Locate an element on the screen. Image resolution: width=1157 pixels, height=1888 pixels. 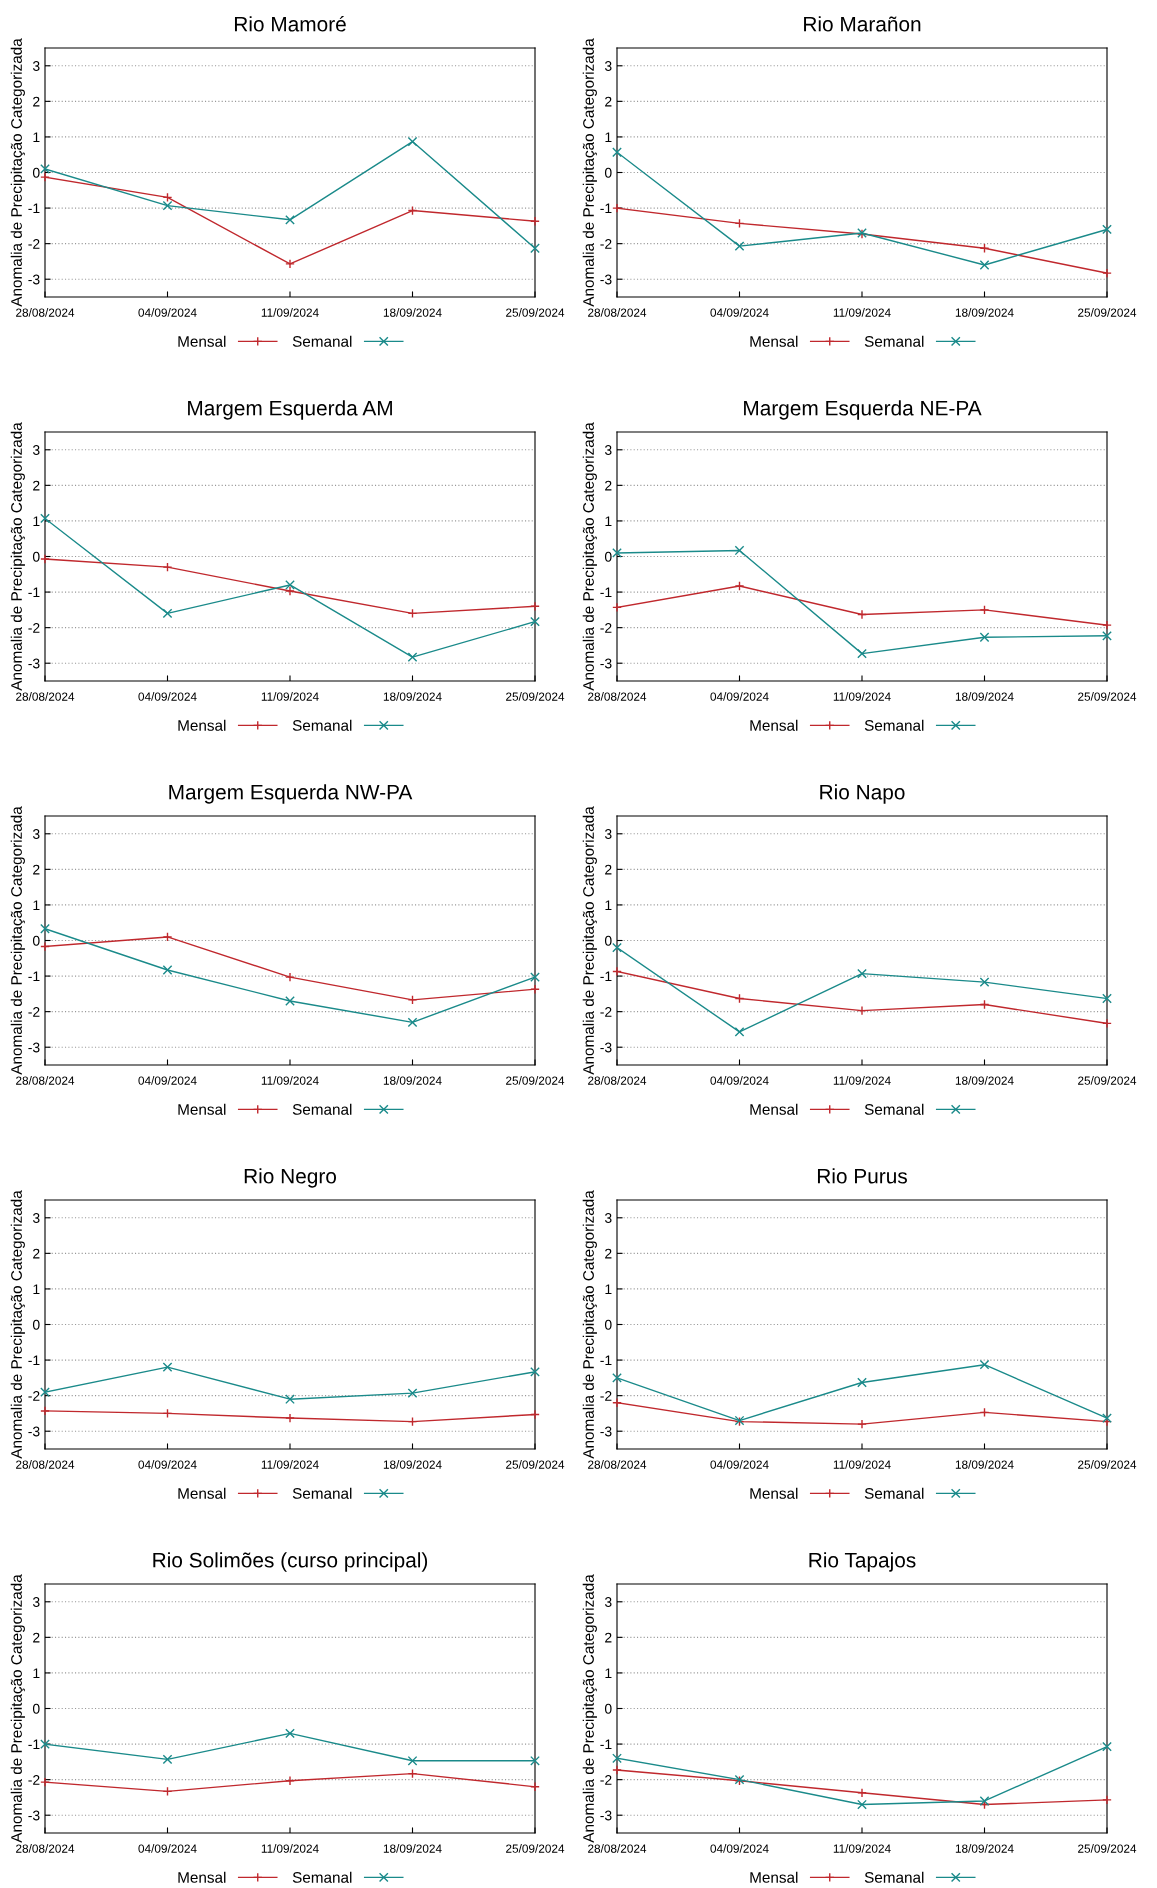
chart-title: Rio Purus is located at coordinates (862, 1176).